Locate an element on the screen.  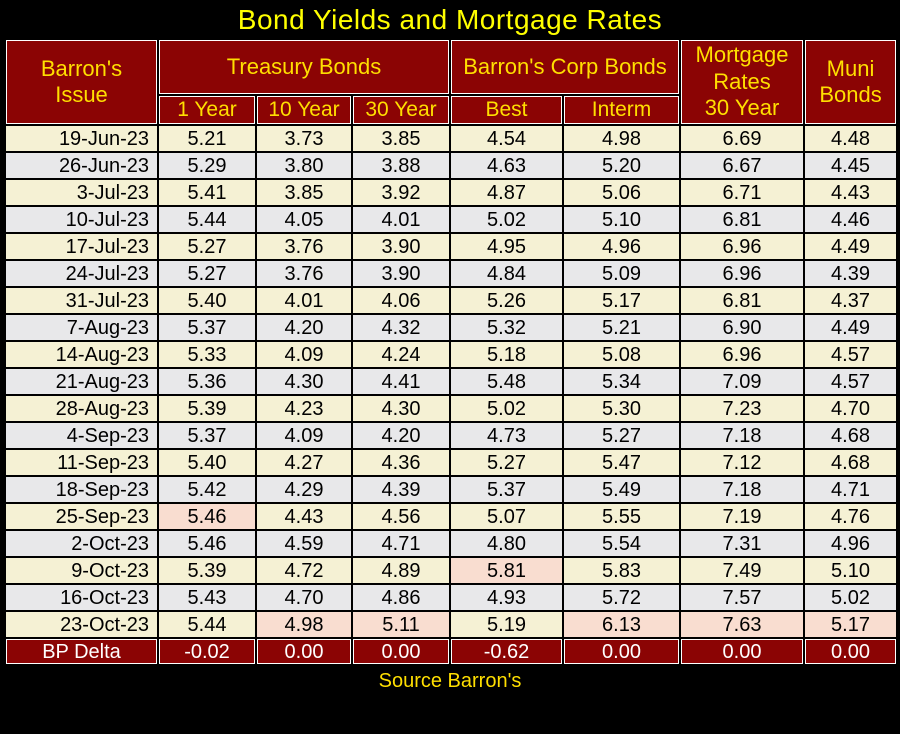
table-row: 28-Aug-23 5.39 4.23 4.30 5.02 5.30 7.23 4.70 is located at coordinates (451, 408).